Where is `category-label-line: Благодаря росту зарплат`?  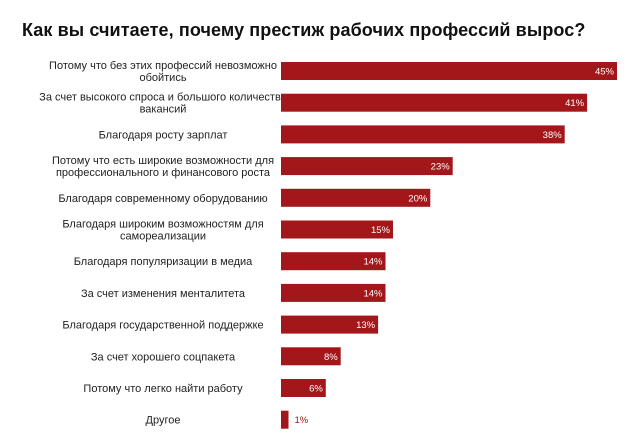
category-label-line: Благодаря росту зарплат is located at coordinates (163, 135).